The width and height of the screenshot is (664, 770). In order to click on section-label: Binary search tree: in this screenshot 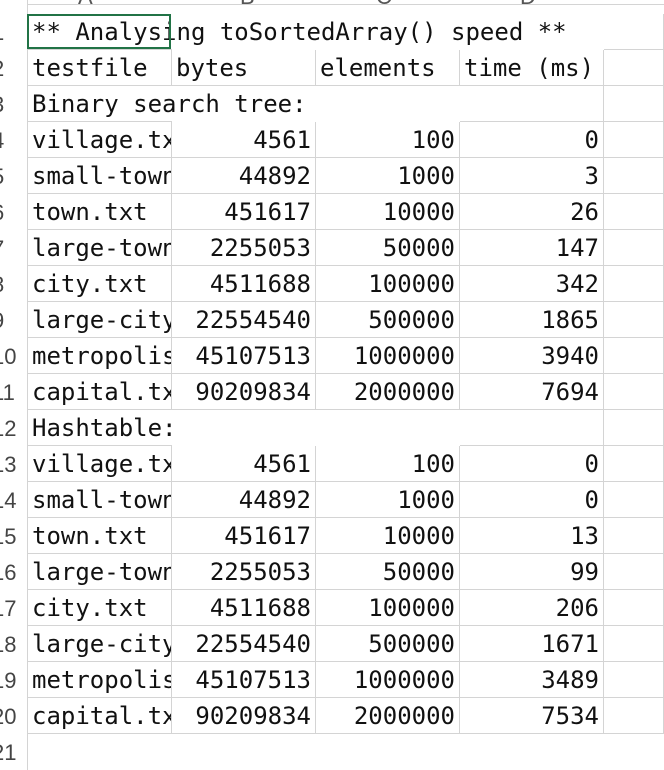, I will do `click(167, 104)`.